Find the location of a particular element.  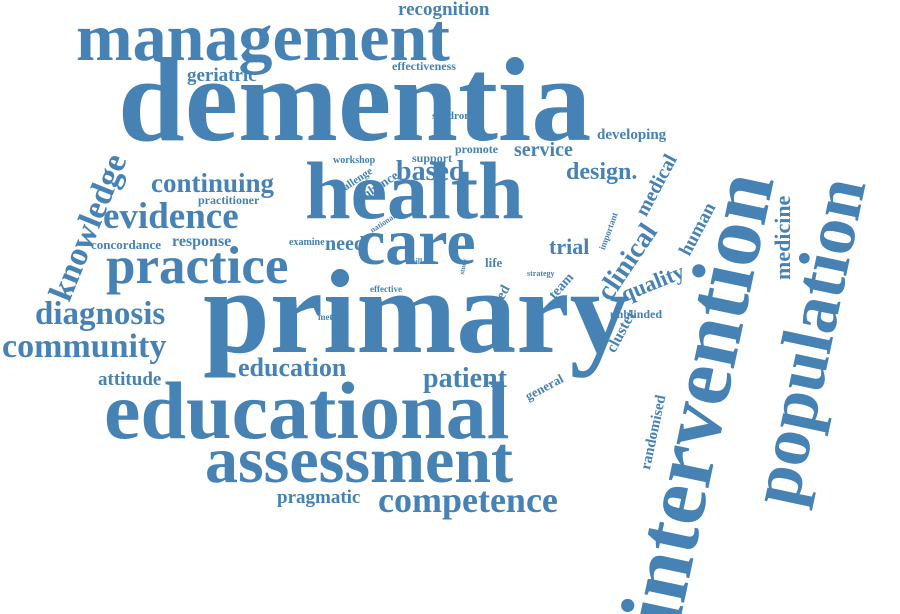

word-educational: educational is located at coordinates (307, 410).